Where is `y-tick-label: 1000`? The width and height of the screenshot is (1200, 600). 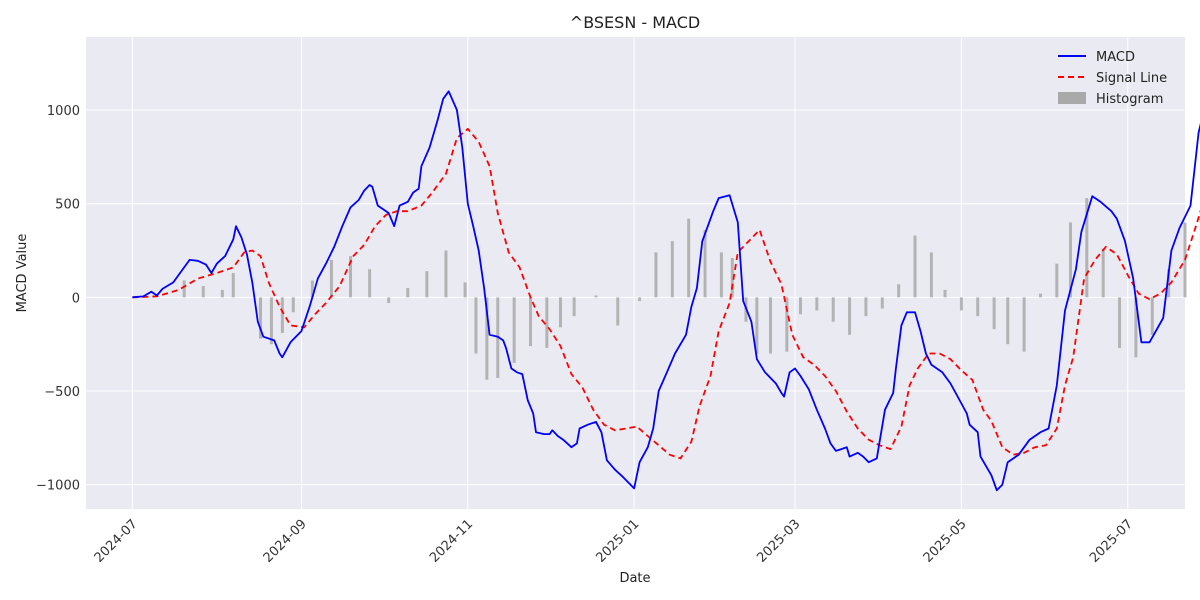 y-tick-label: 1000 is located at coordinates (63, 111).